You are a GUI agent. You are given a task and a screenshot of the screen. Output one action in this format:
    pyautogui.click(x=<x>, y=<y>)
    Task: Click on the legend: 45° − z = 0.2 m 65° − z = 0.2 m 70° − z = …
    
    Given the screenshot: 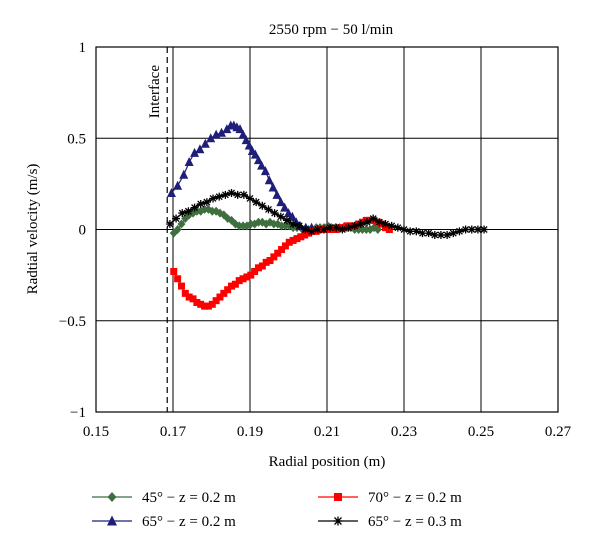 What is the action you would take?
    pyautogui.click(x=277, y=510)
    